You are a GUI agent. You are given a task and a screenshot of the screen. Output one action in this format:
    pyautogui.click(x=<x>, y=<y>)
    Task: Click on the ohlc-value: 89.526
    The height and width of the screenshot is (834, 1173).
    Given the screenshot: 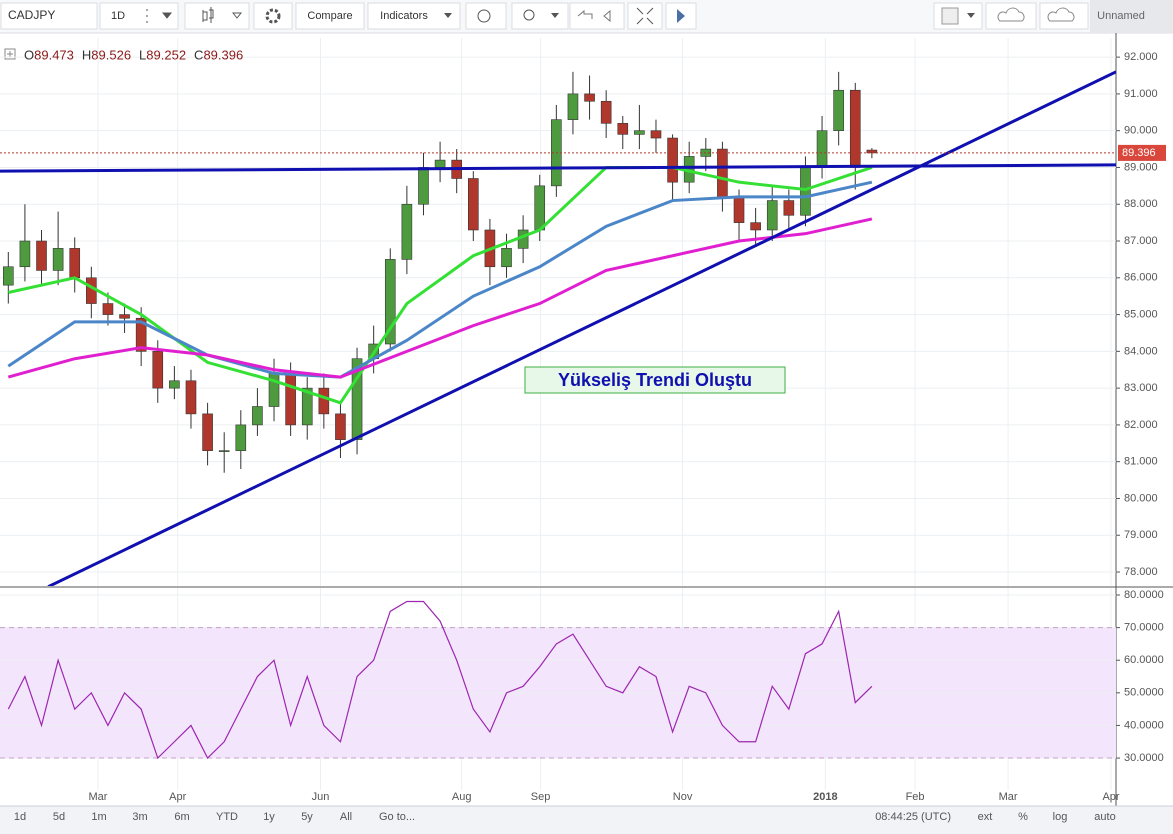 What is the action you would take?
    pyautogui.click(x=111, y=54)
    